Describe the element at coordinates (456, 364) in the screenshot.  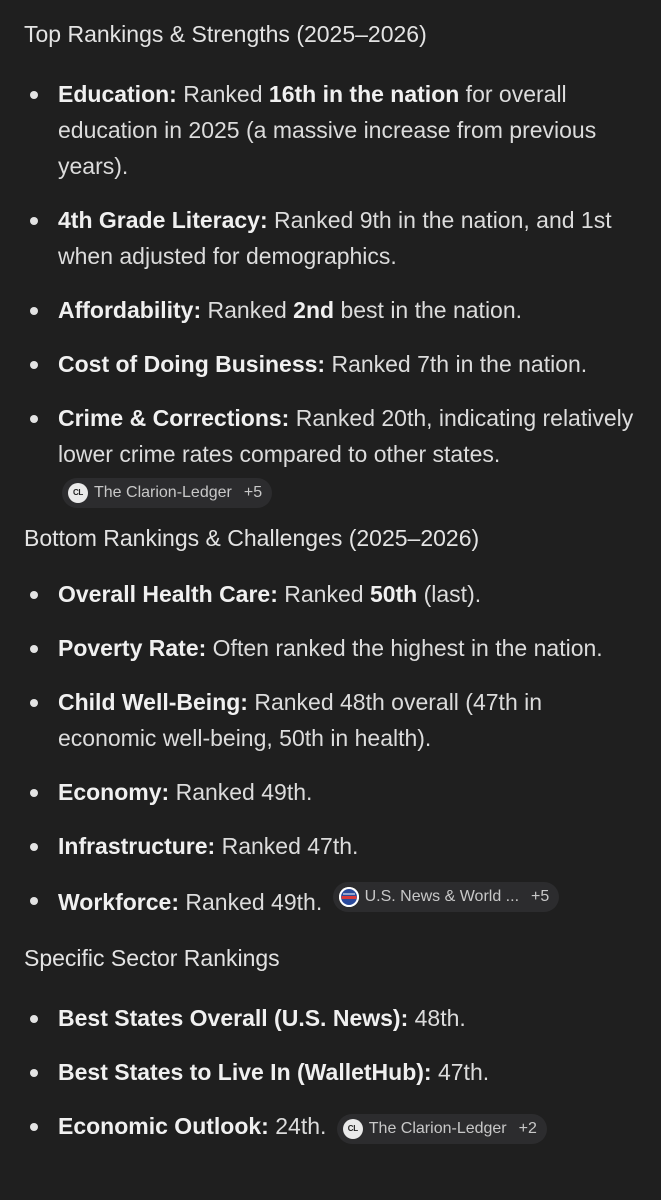
I see `item-text: Ranked 7th in the nation.` at that location.